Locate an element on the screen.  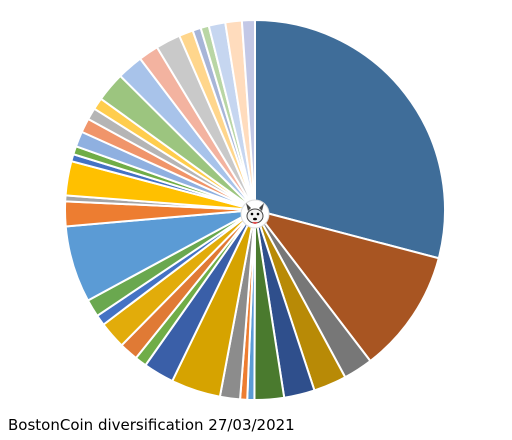
logo-face is located at coordinates (255, 216).